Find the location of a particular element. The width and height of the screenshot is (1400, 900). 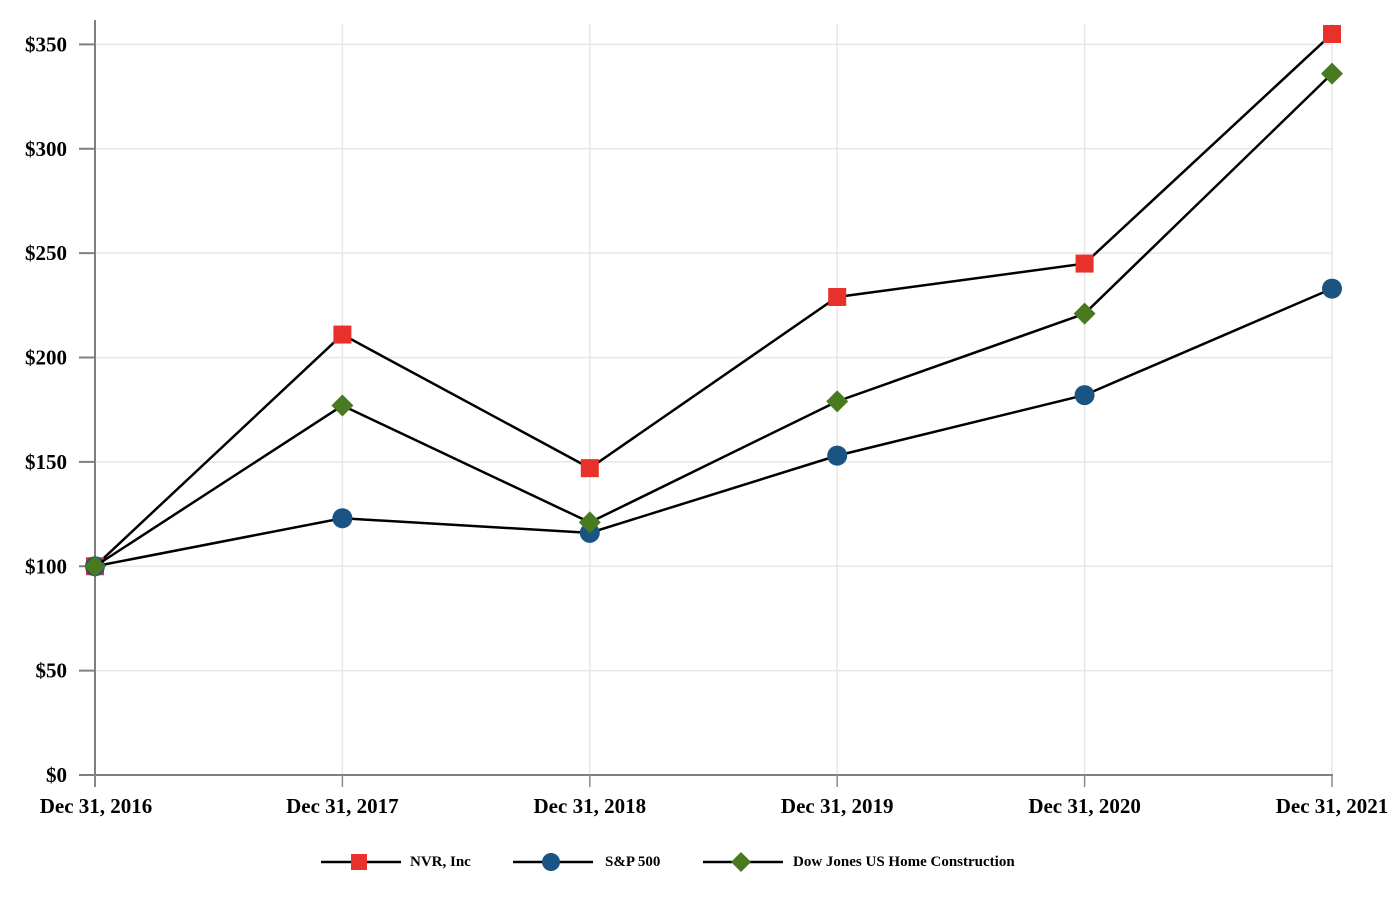

y-tick-label: $250 is located at coordinates (46, 253).